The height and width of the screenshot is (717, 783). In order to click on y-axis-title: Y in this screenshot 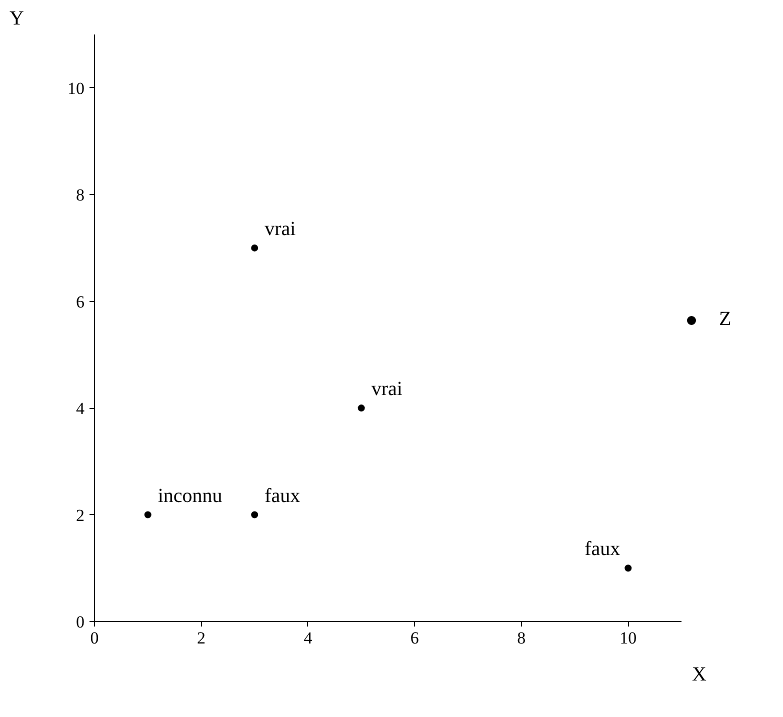, I will do `click(17, 19)`.